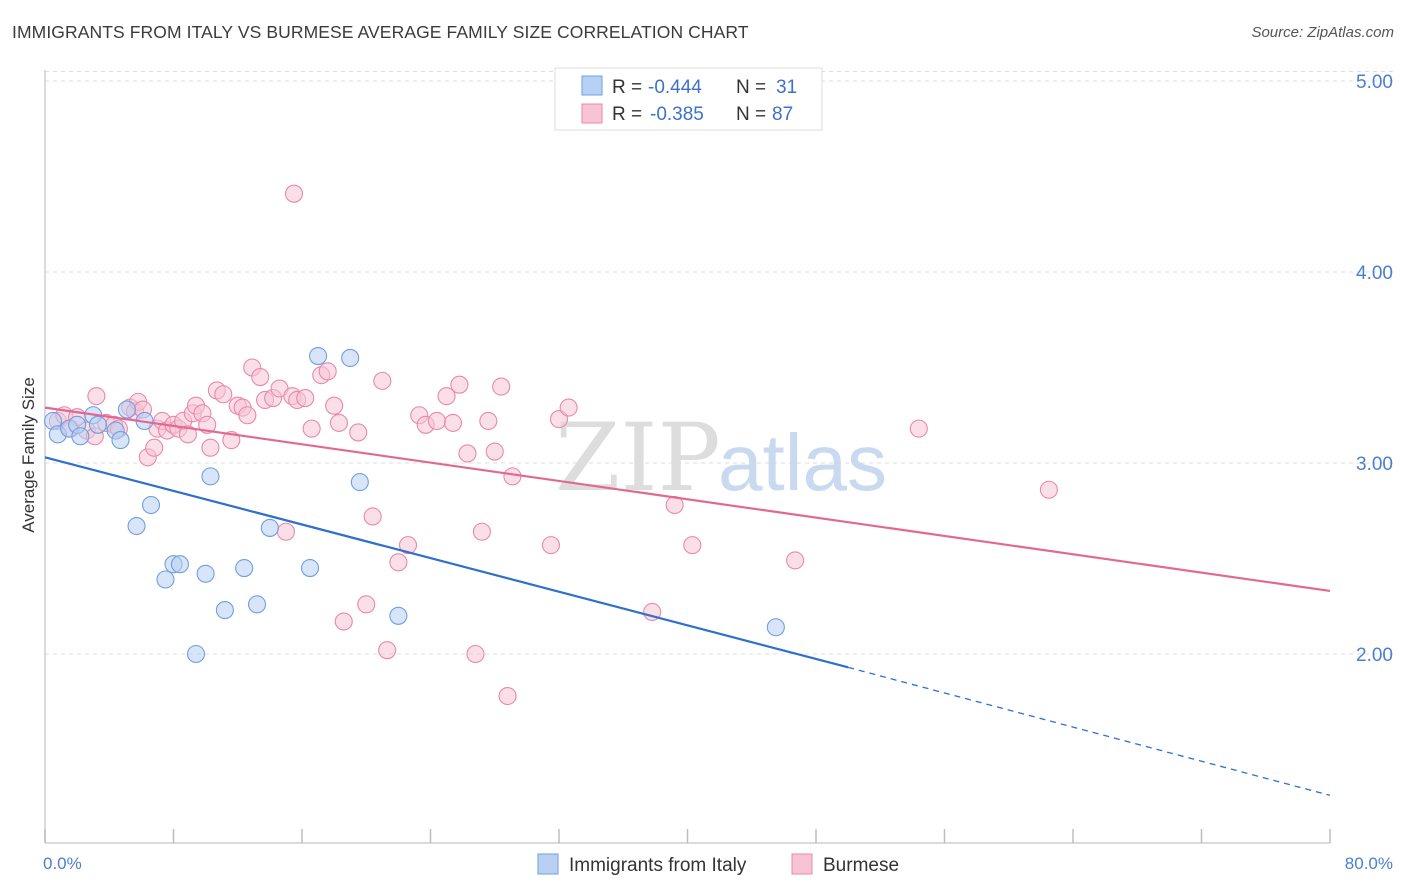 This screenshot has width=1406, height=892. I want to click on legend-r-label-2: R =, so click(627, 114).